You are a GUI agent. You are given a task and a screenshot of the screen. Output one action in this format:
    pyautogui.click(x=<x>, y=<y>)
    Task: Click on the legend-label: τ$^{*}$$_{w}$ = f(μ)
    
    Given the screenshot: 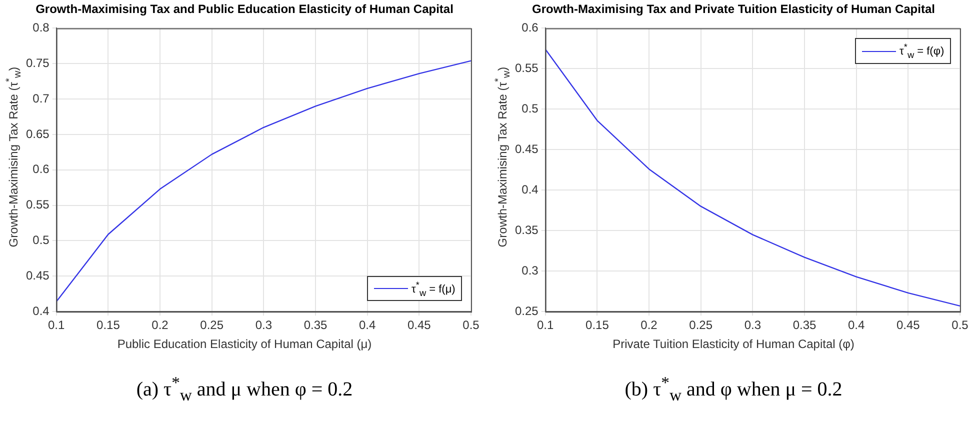 What is the action you would take?
    pyautogui.click(x=434, y=289)
    